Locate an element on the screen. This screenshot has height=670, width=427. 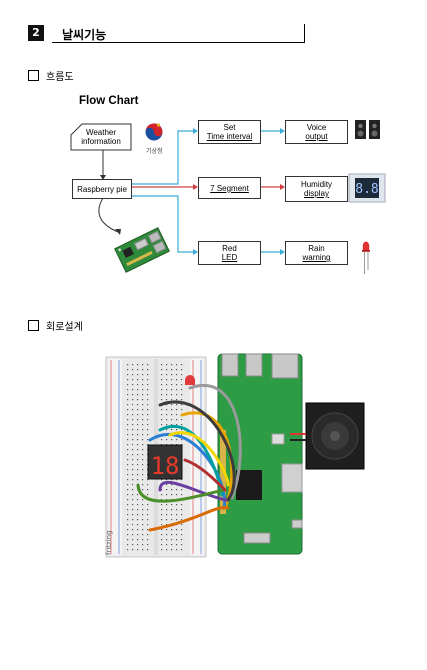
box-humidity-display: Humidity display is located at coordinates (316, 189).